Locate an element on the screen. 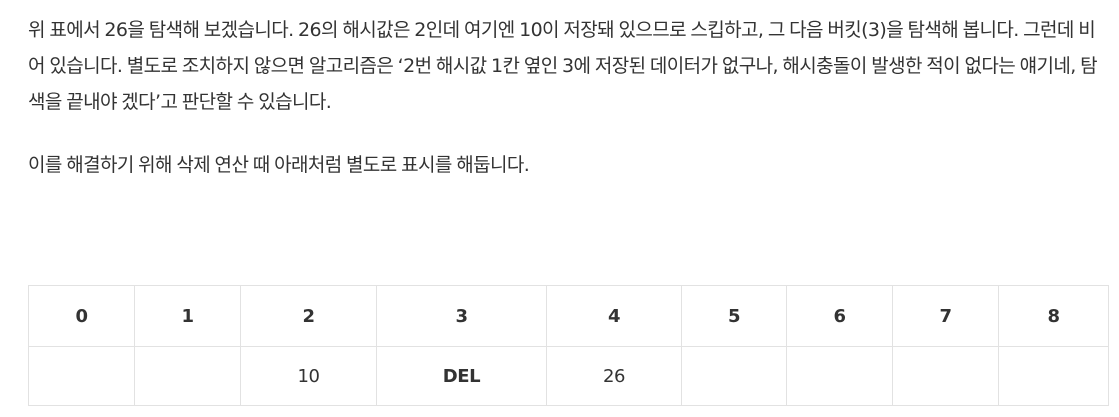  bucket-index-2: 2 is located at coordinates (308, 316).